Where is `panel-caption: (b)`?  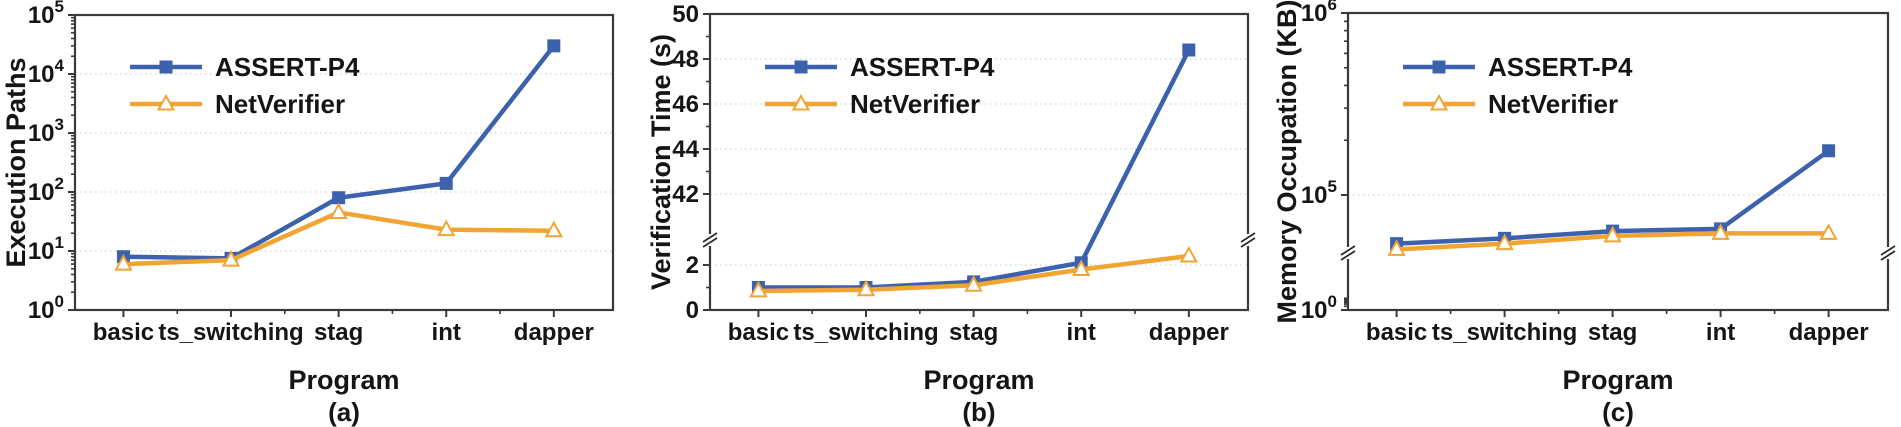
panel-caption: (b) is located at coordinates (978, 412).